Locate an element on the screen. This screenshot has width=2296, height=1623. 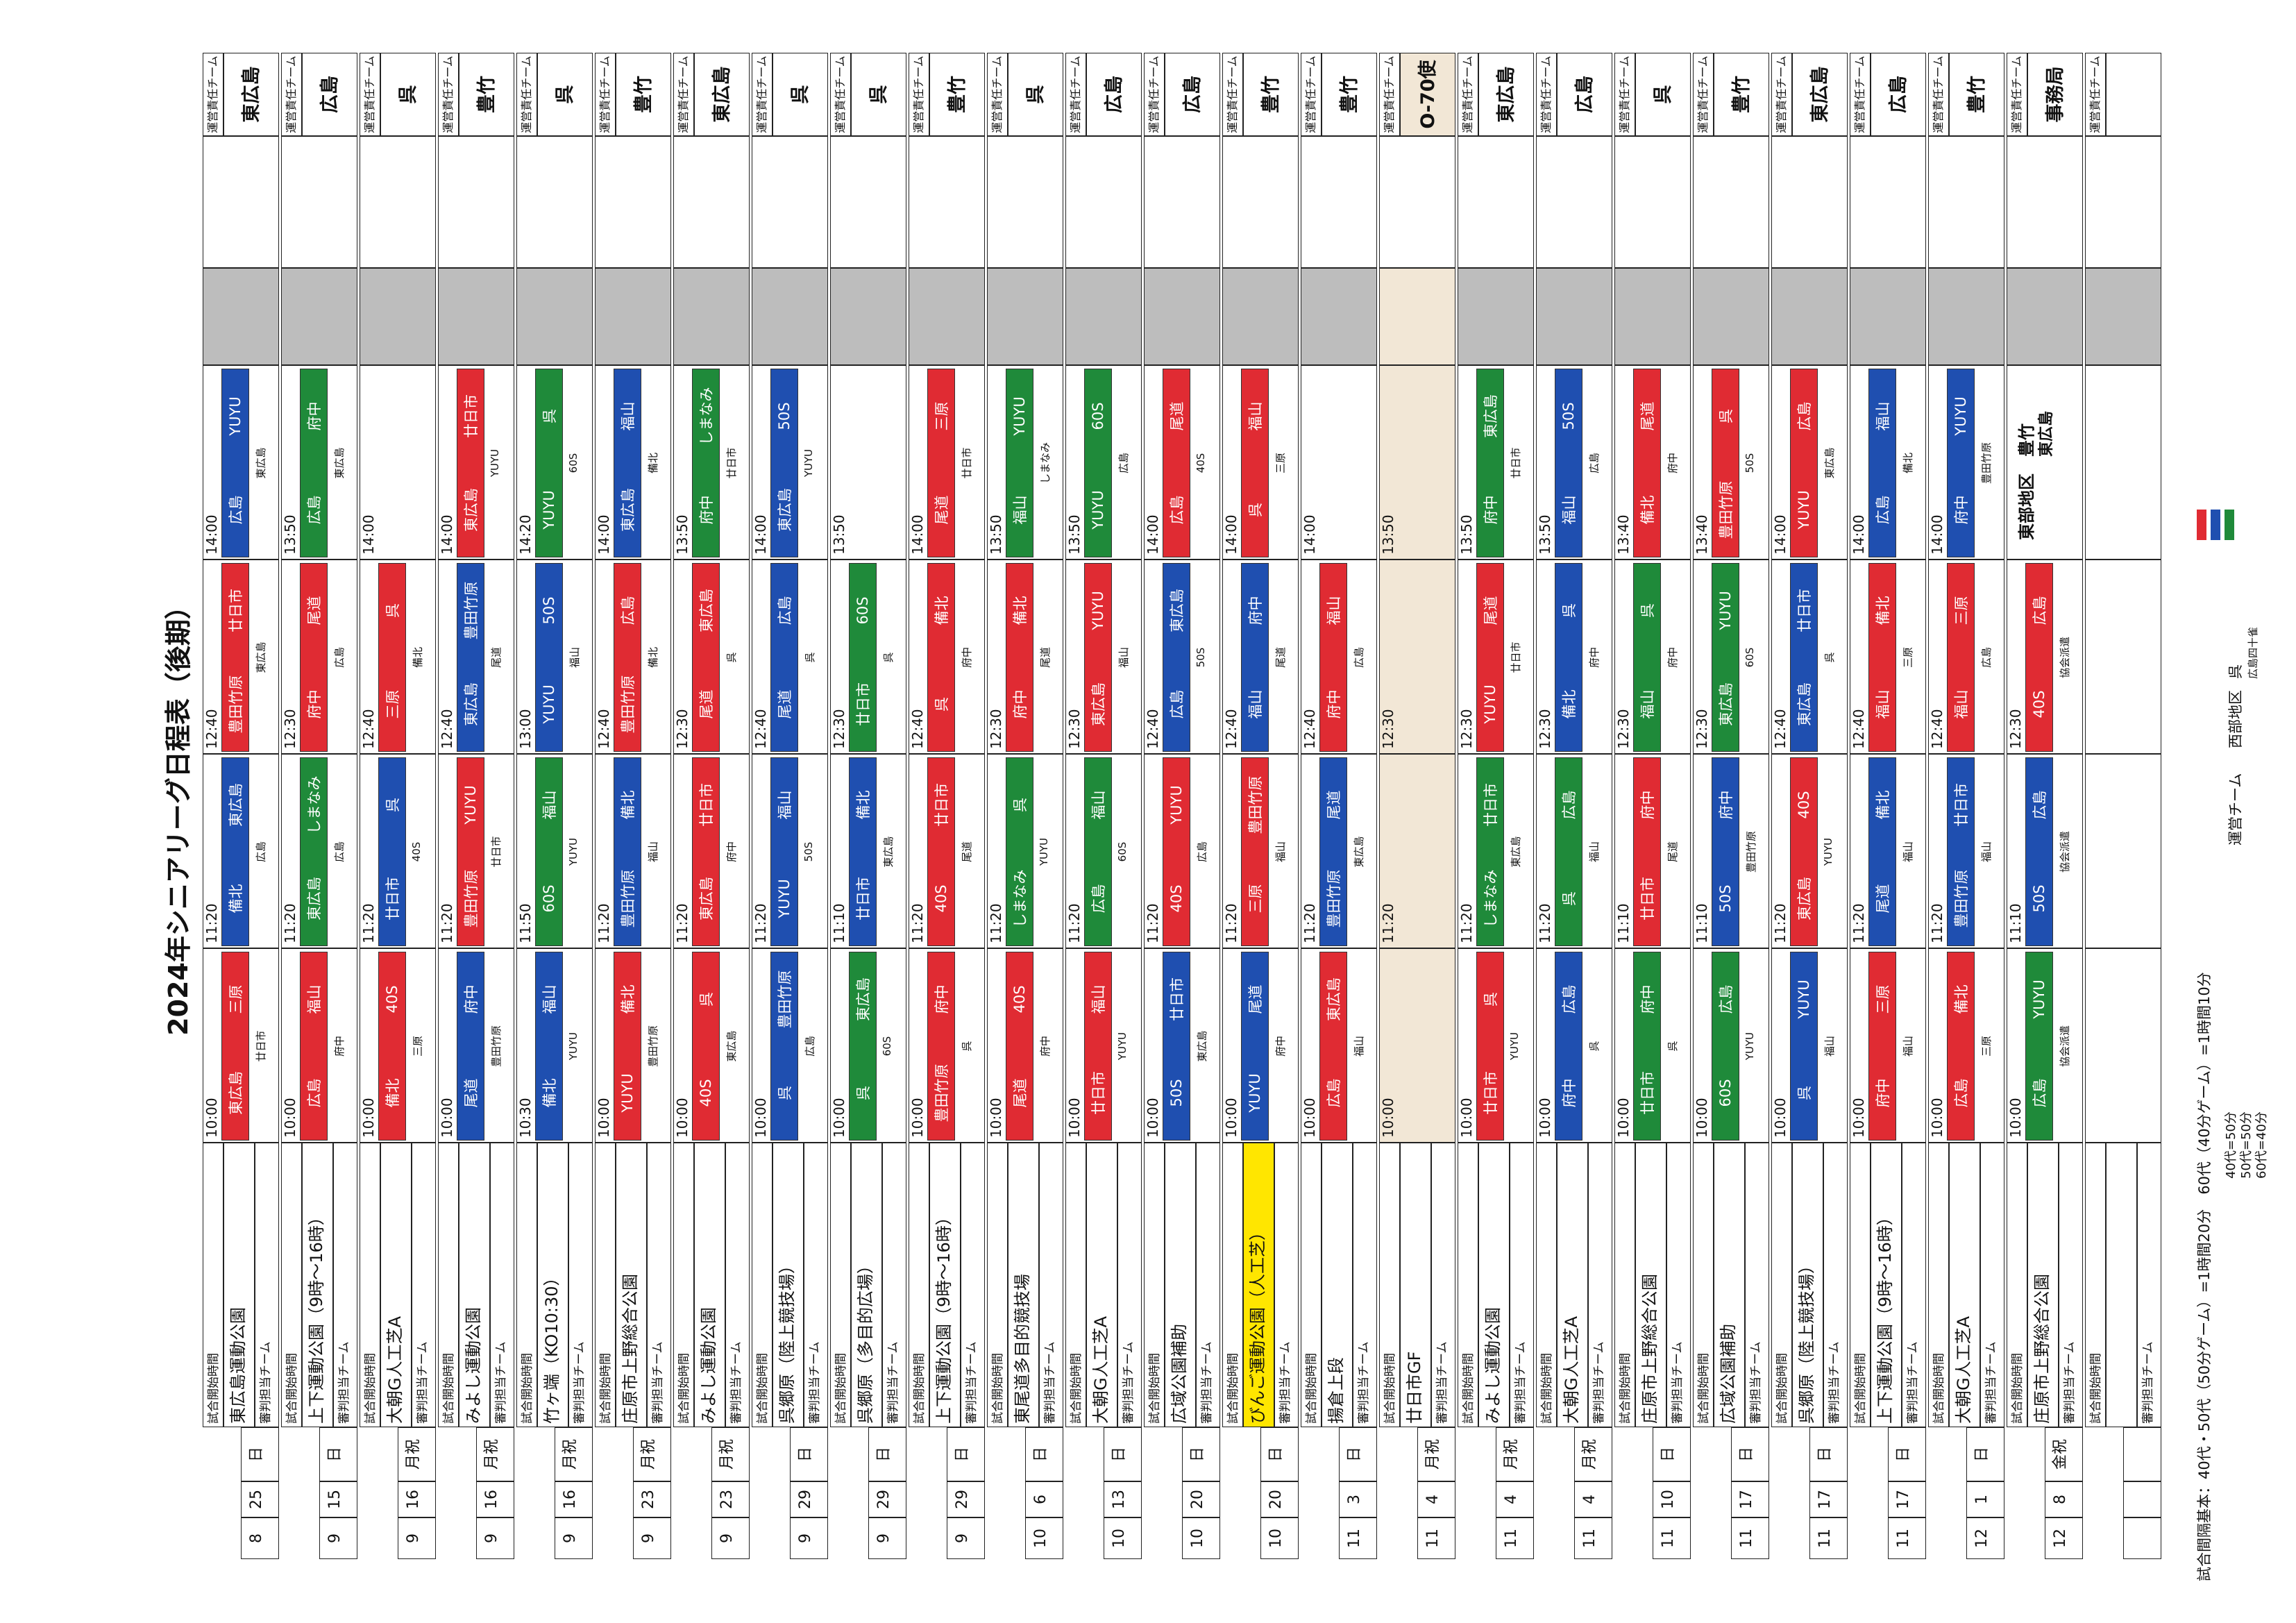
date-d: 6 is located at coordinates (1044, 1499).